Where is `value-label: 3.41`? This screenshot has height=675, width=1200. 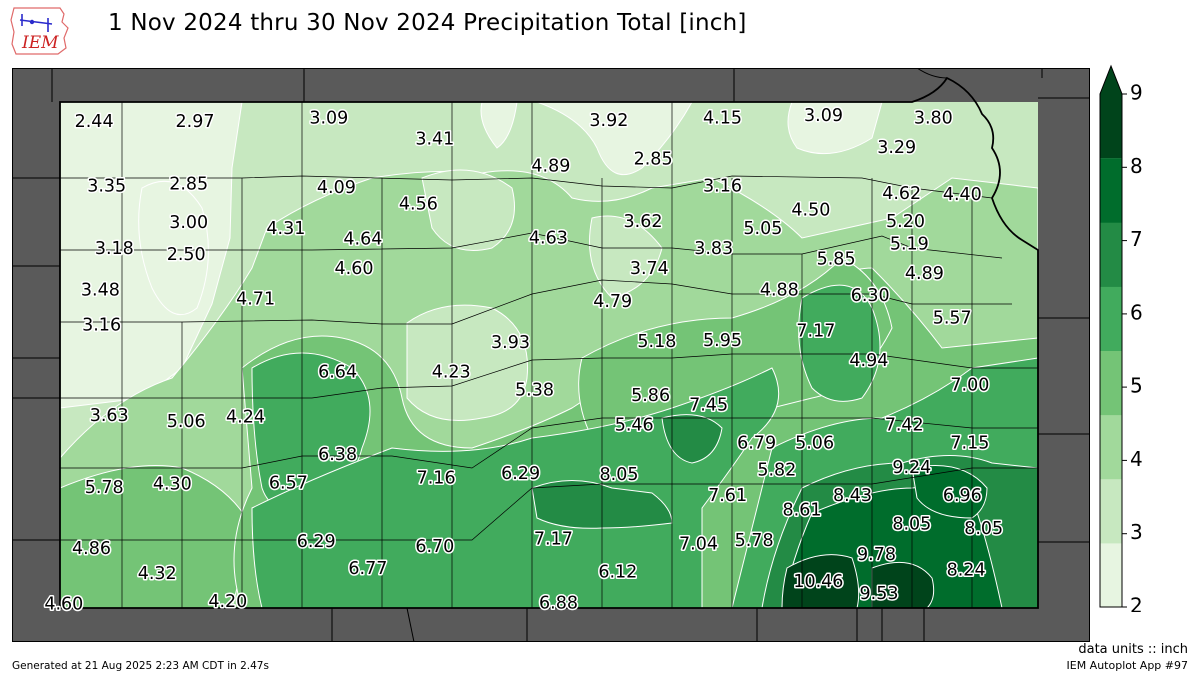 value-label: 3.41 is located at coordinates (434, 140).